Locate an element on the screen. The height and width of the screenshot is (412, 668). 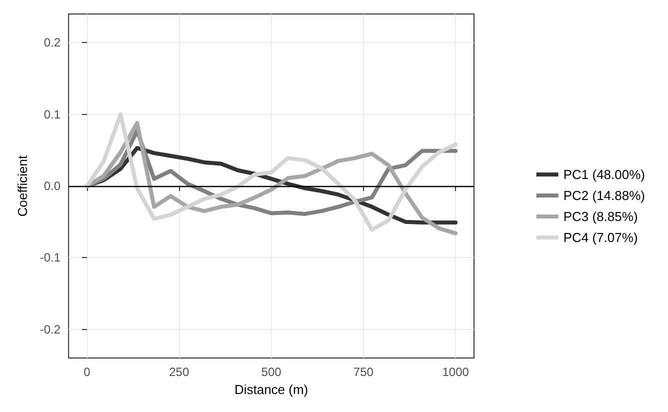
x-tick-label: 250 is located at coordinates (179, 372).